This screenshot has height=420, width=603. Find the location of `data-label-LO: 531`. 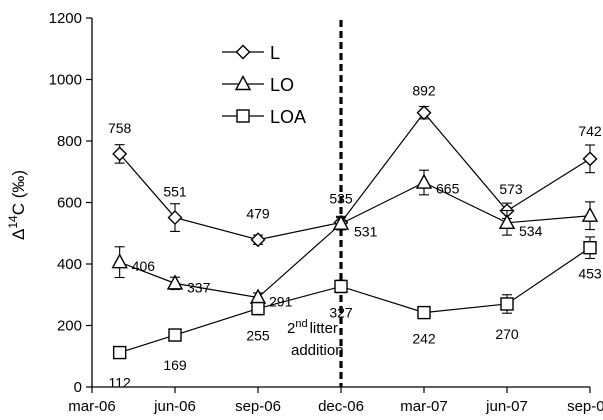

data-label-LO: 531 is located at coordinates (366, 232).